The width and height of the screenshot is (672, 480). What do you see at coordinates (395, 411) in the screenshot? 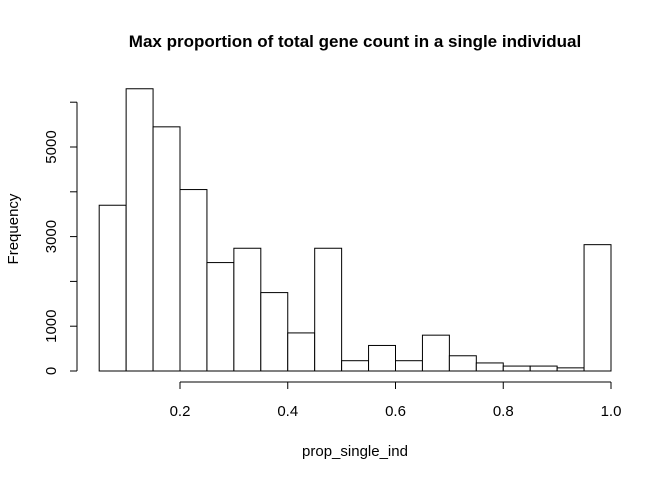
I see `x-tick-label: 0.6` at bounding box center [395, 411].